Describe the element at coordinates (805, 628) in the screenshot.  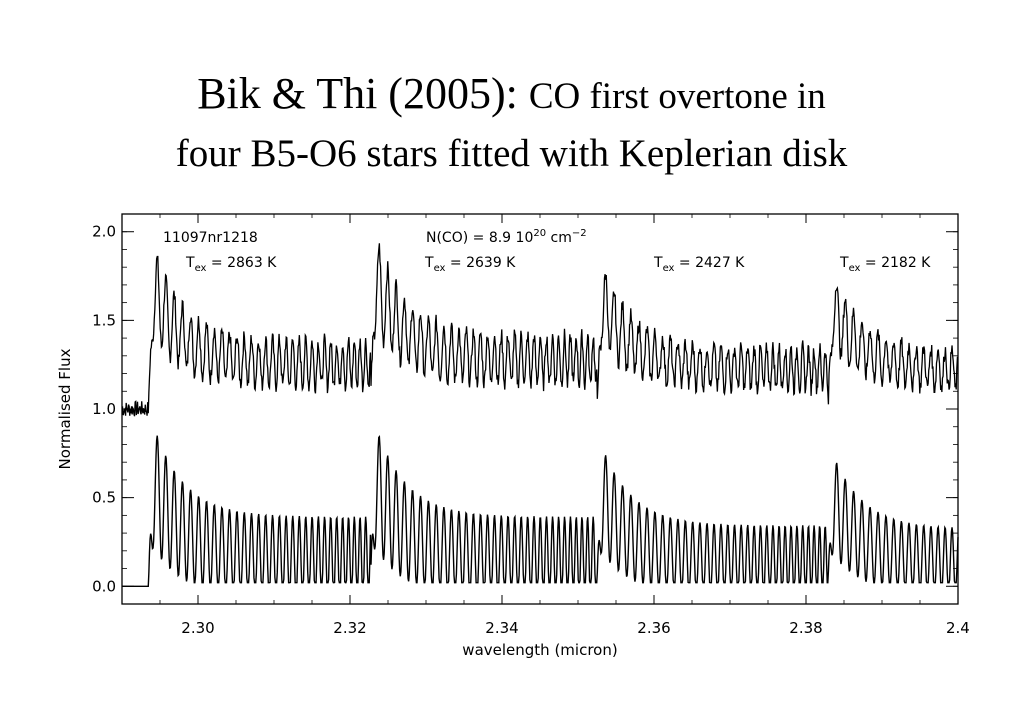
I see `x-tick-label: 2.38` at that location.